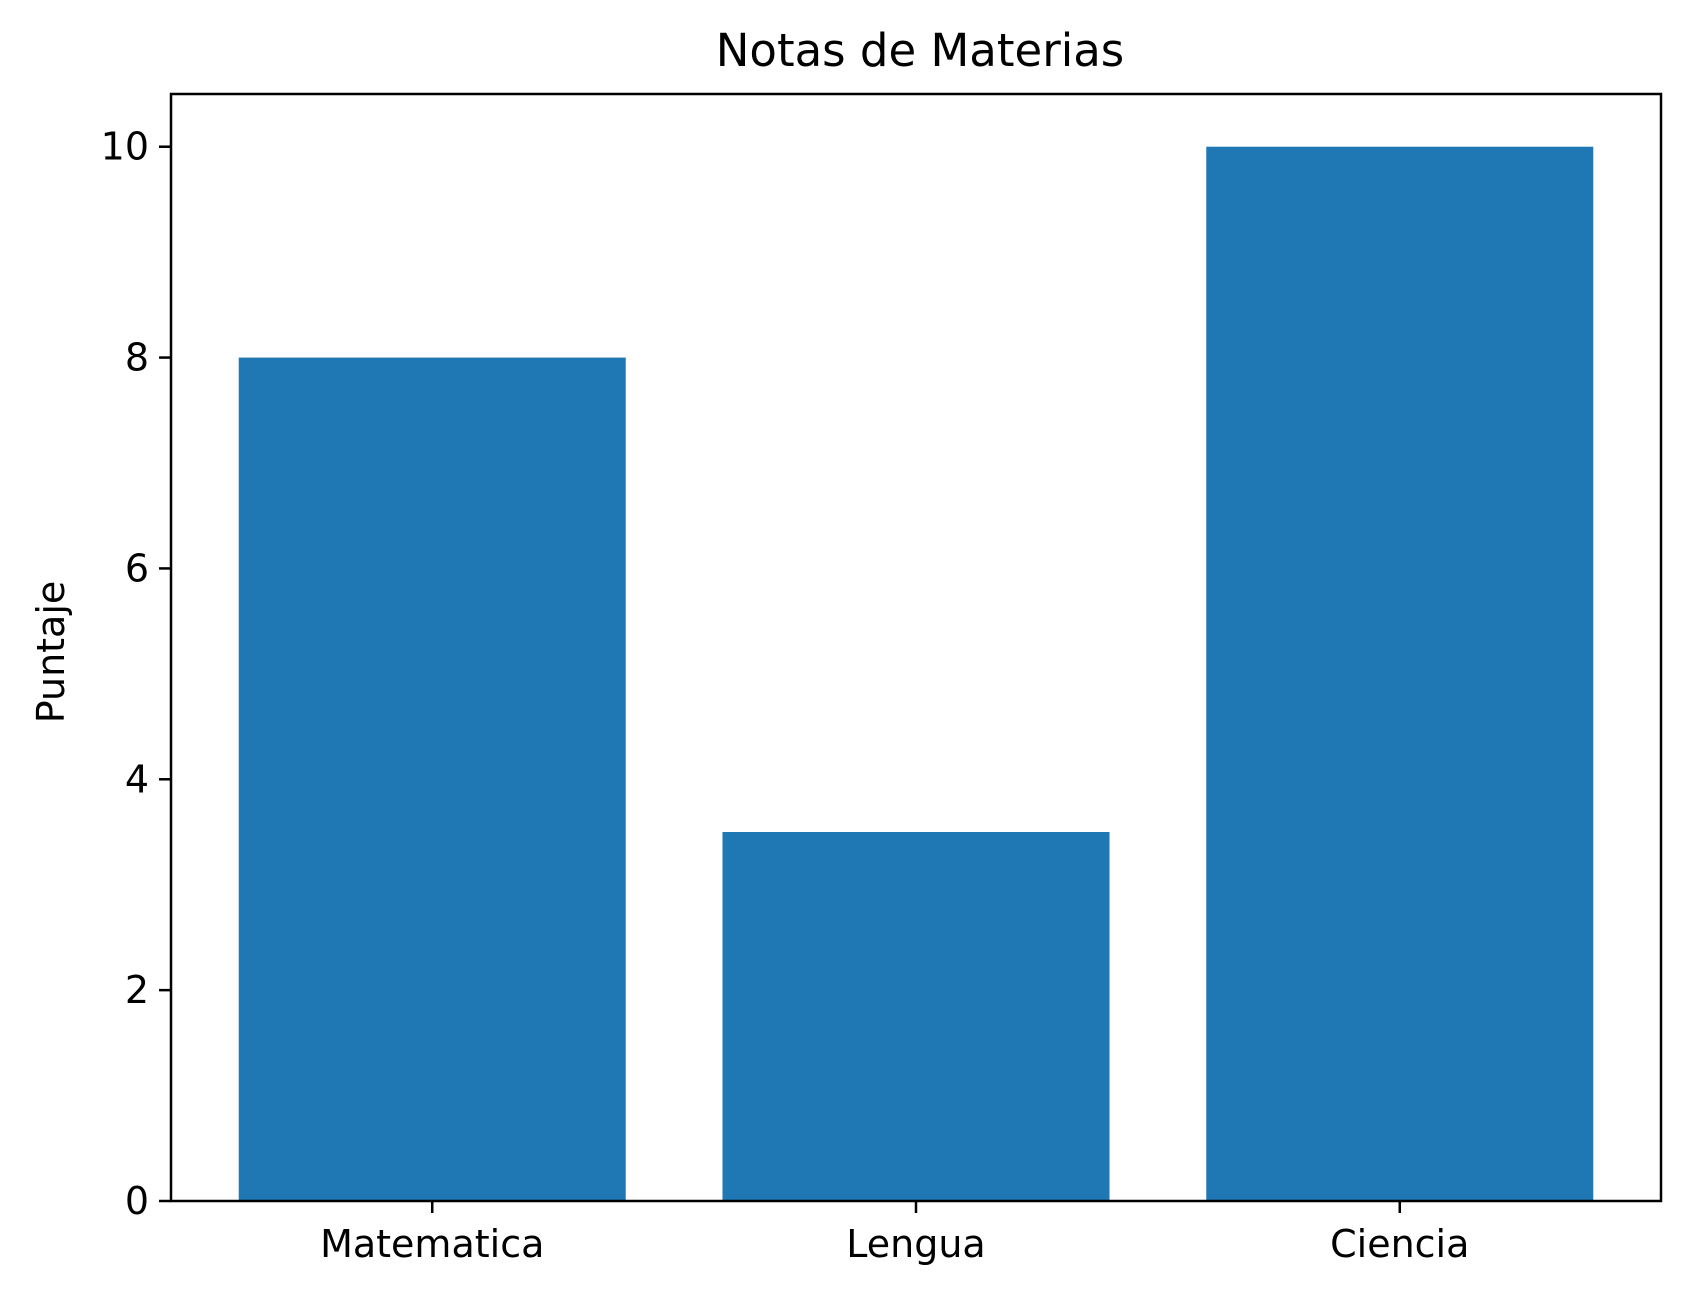 The width and height of the screenshot is (1688, 1302). I want to click on y-tick-label: 6, so click(137, 568).